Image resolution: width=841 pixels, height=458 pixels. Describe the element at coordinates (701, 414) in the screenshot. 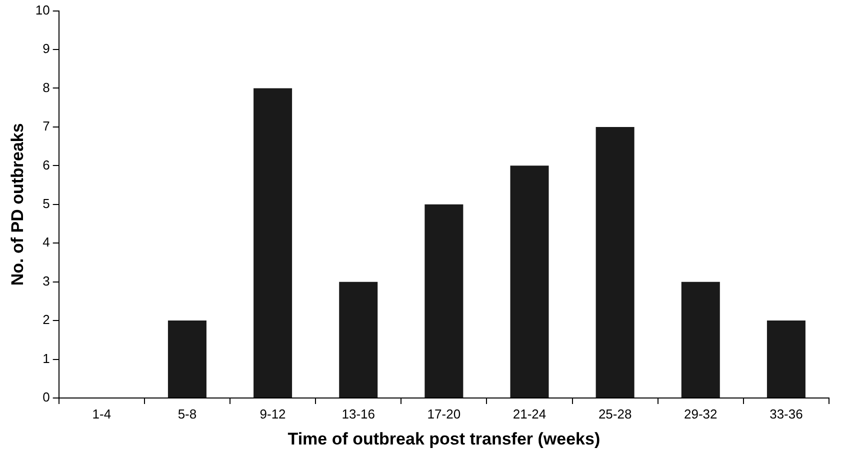

I see `x-tick-label: 29-32` at that location.